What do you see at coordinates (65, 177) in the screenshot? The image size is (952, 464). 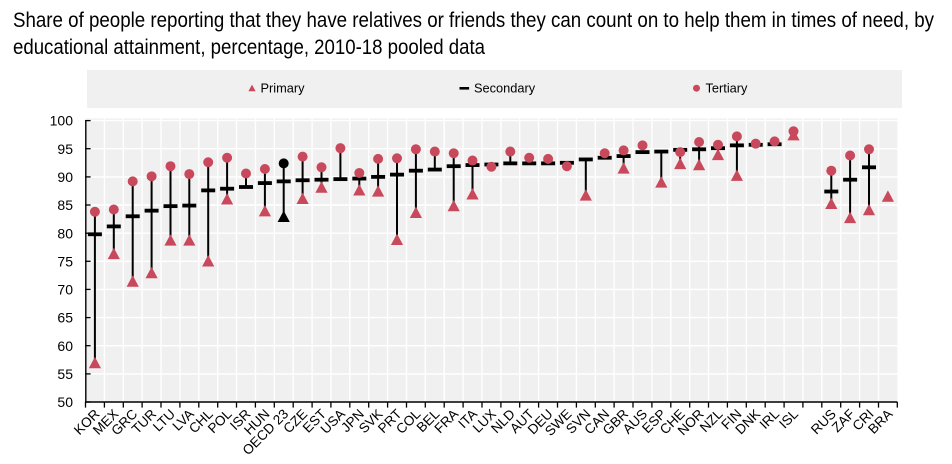 I see `svg-text: 90` at bounding box center [65, 177].